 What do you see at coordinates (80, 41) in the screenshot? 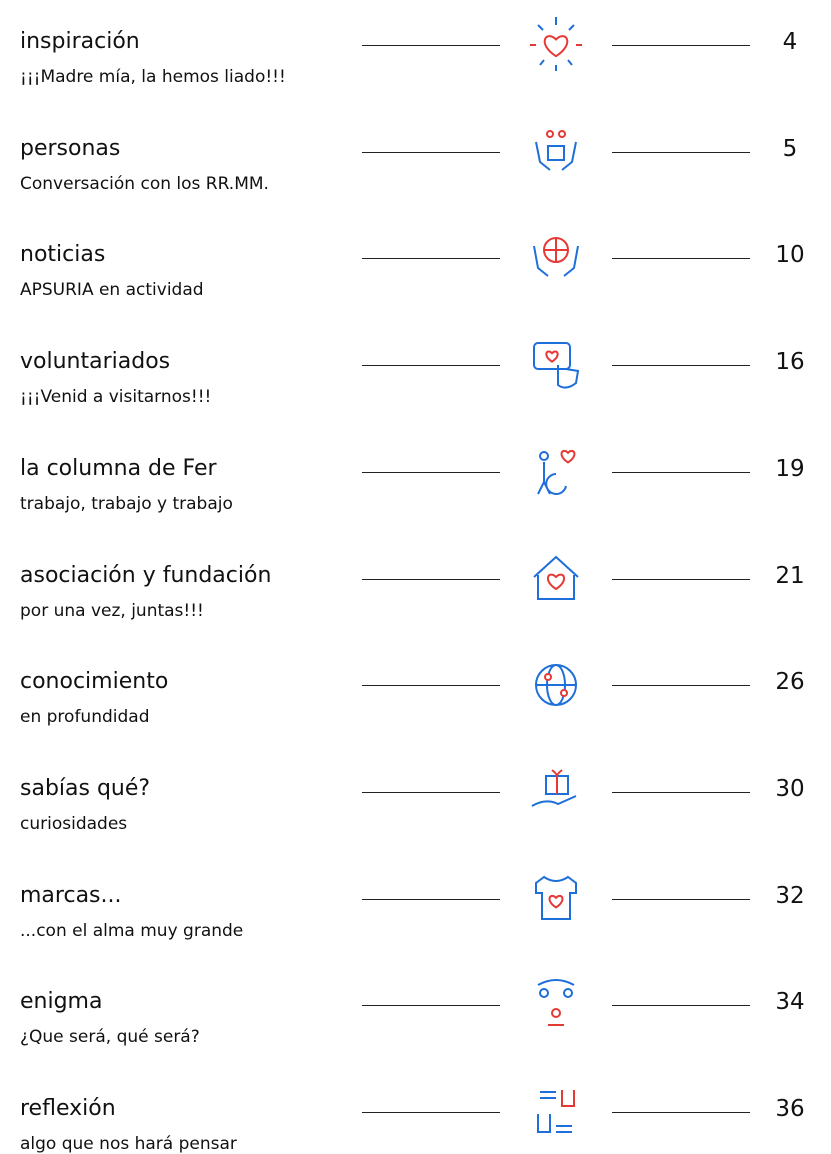
I see `section-title: inspiración` at bounding box center [80, 41].